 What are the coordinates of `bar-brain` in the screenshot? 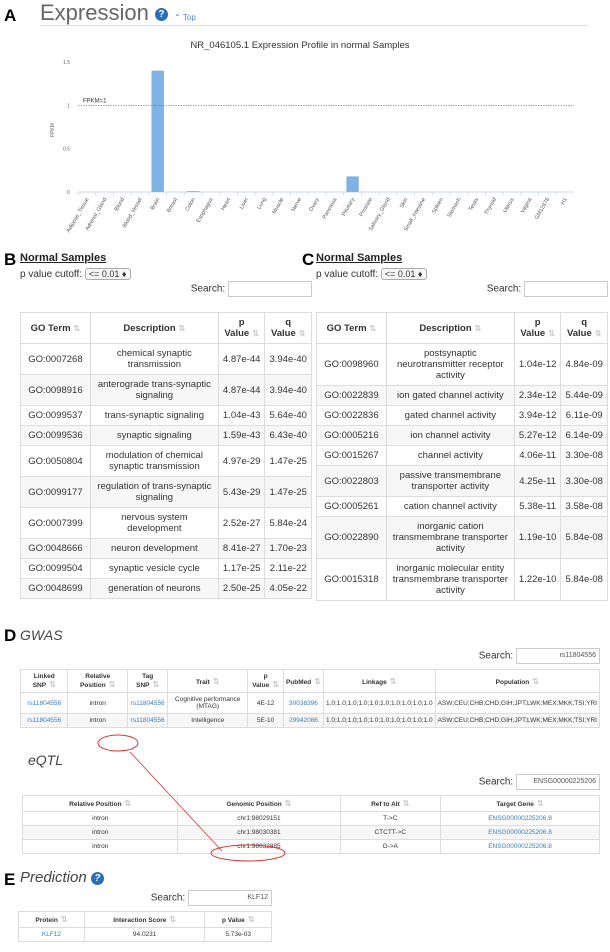 It's located at (157, 131).